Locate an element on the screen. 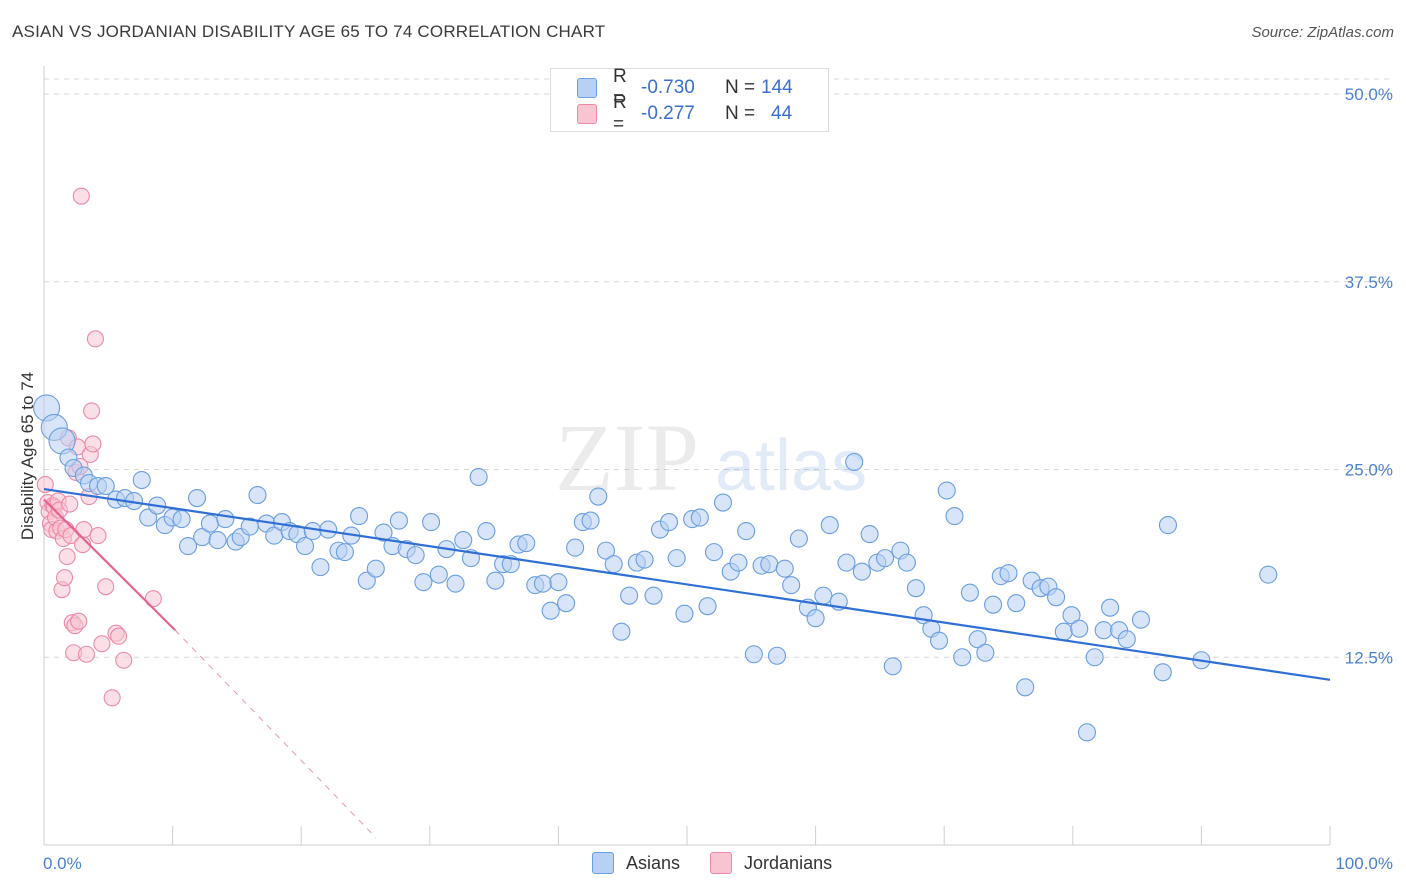 The image size is (1406, 892). r-label: R = is located at coordinates (620, 113).